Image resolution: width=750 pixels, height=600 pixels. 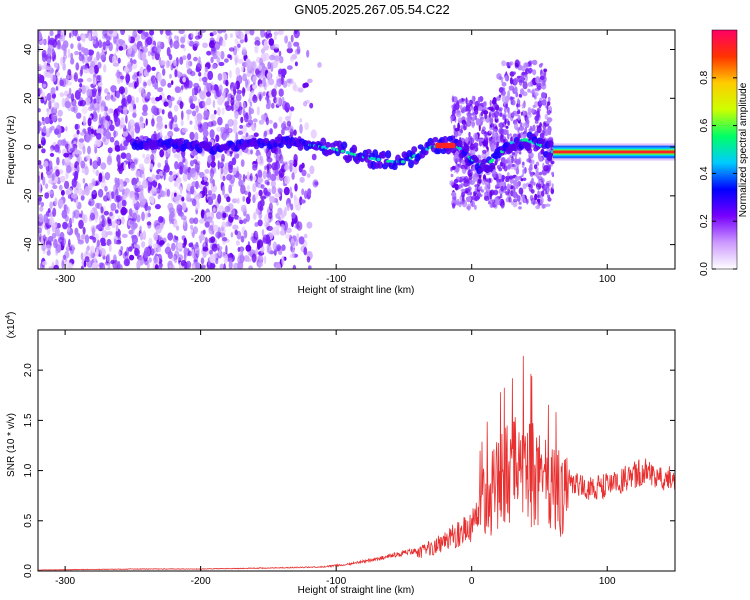 What do you see at coordinates (342, 151) in the screenshot?
I see `ridge-highlight` at bounding box center [342, 151].